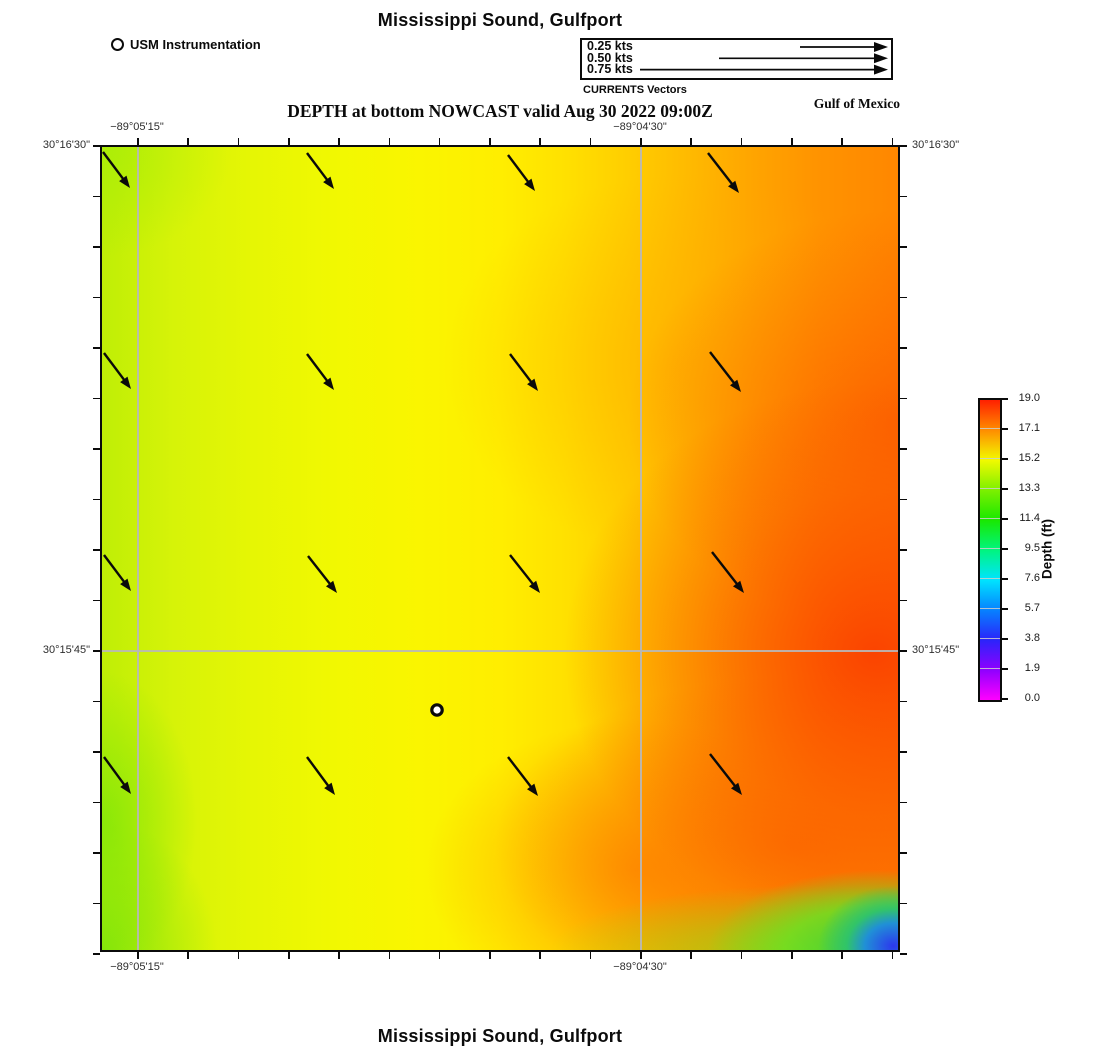 This screenshot has height=1050, width=1100. What do you see at coordinates (856, 103) in the screenshot?
I see `region-label: Gulf of Mexico` at bounding box center [856, 103].